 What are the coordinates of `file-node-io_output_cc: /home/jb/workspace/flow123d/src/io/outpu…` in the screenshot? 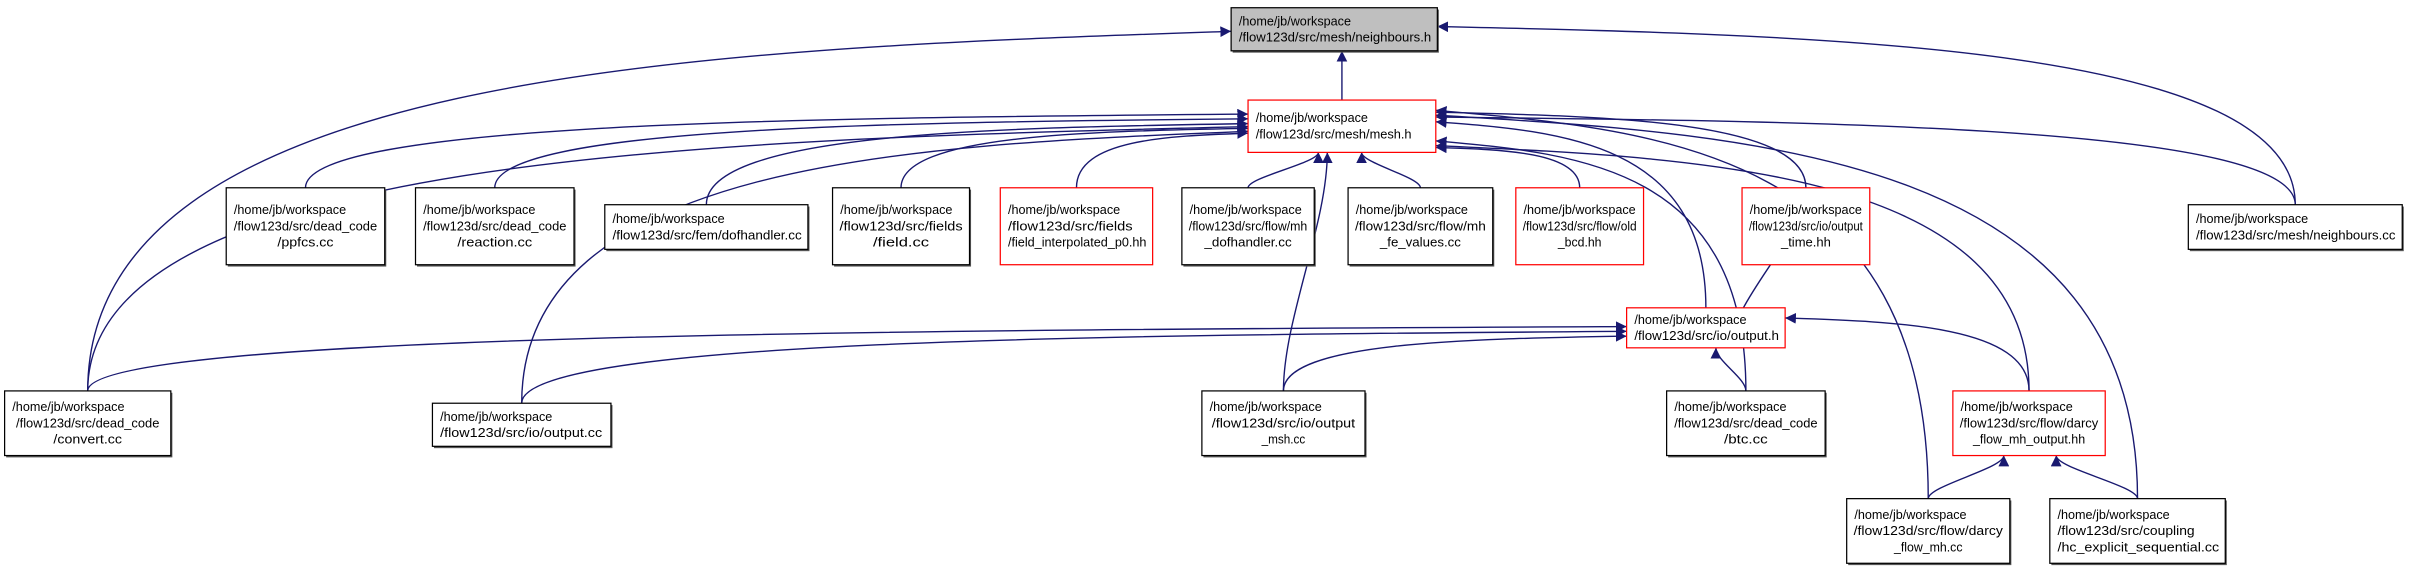 It's located at (522, 425).